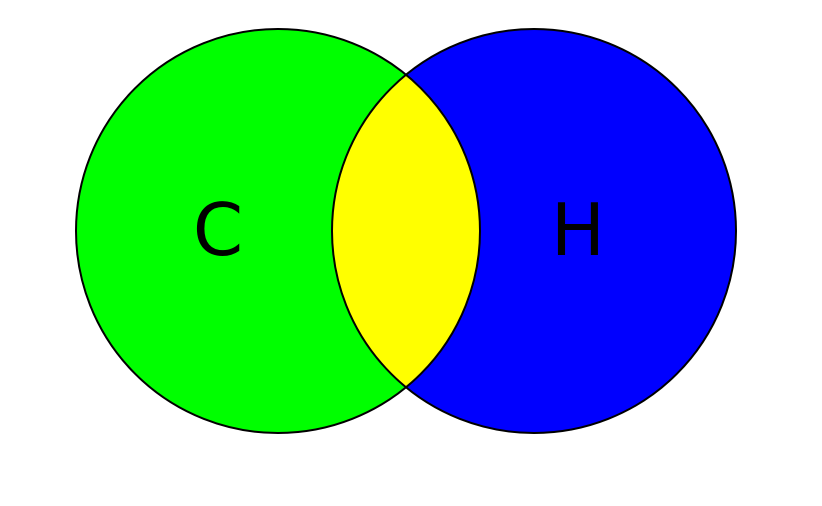 This screenshot has width=822, height=506. What do you see at coordinates (218, 230) in the screenshot?
I see `set-c-label: C` at bounding box center [218, 230].